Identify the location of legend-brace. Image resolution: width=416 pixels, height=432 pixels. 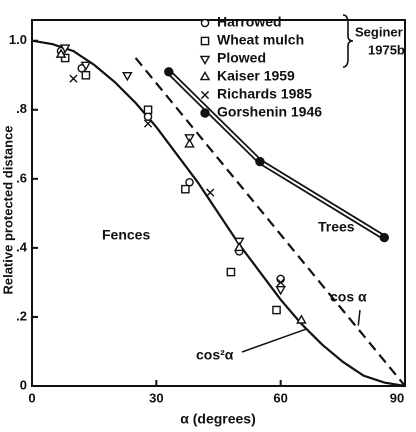
(348, 41).